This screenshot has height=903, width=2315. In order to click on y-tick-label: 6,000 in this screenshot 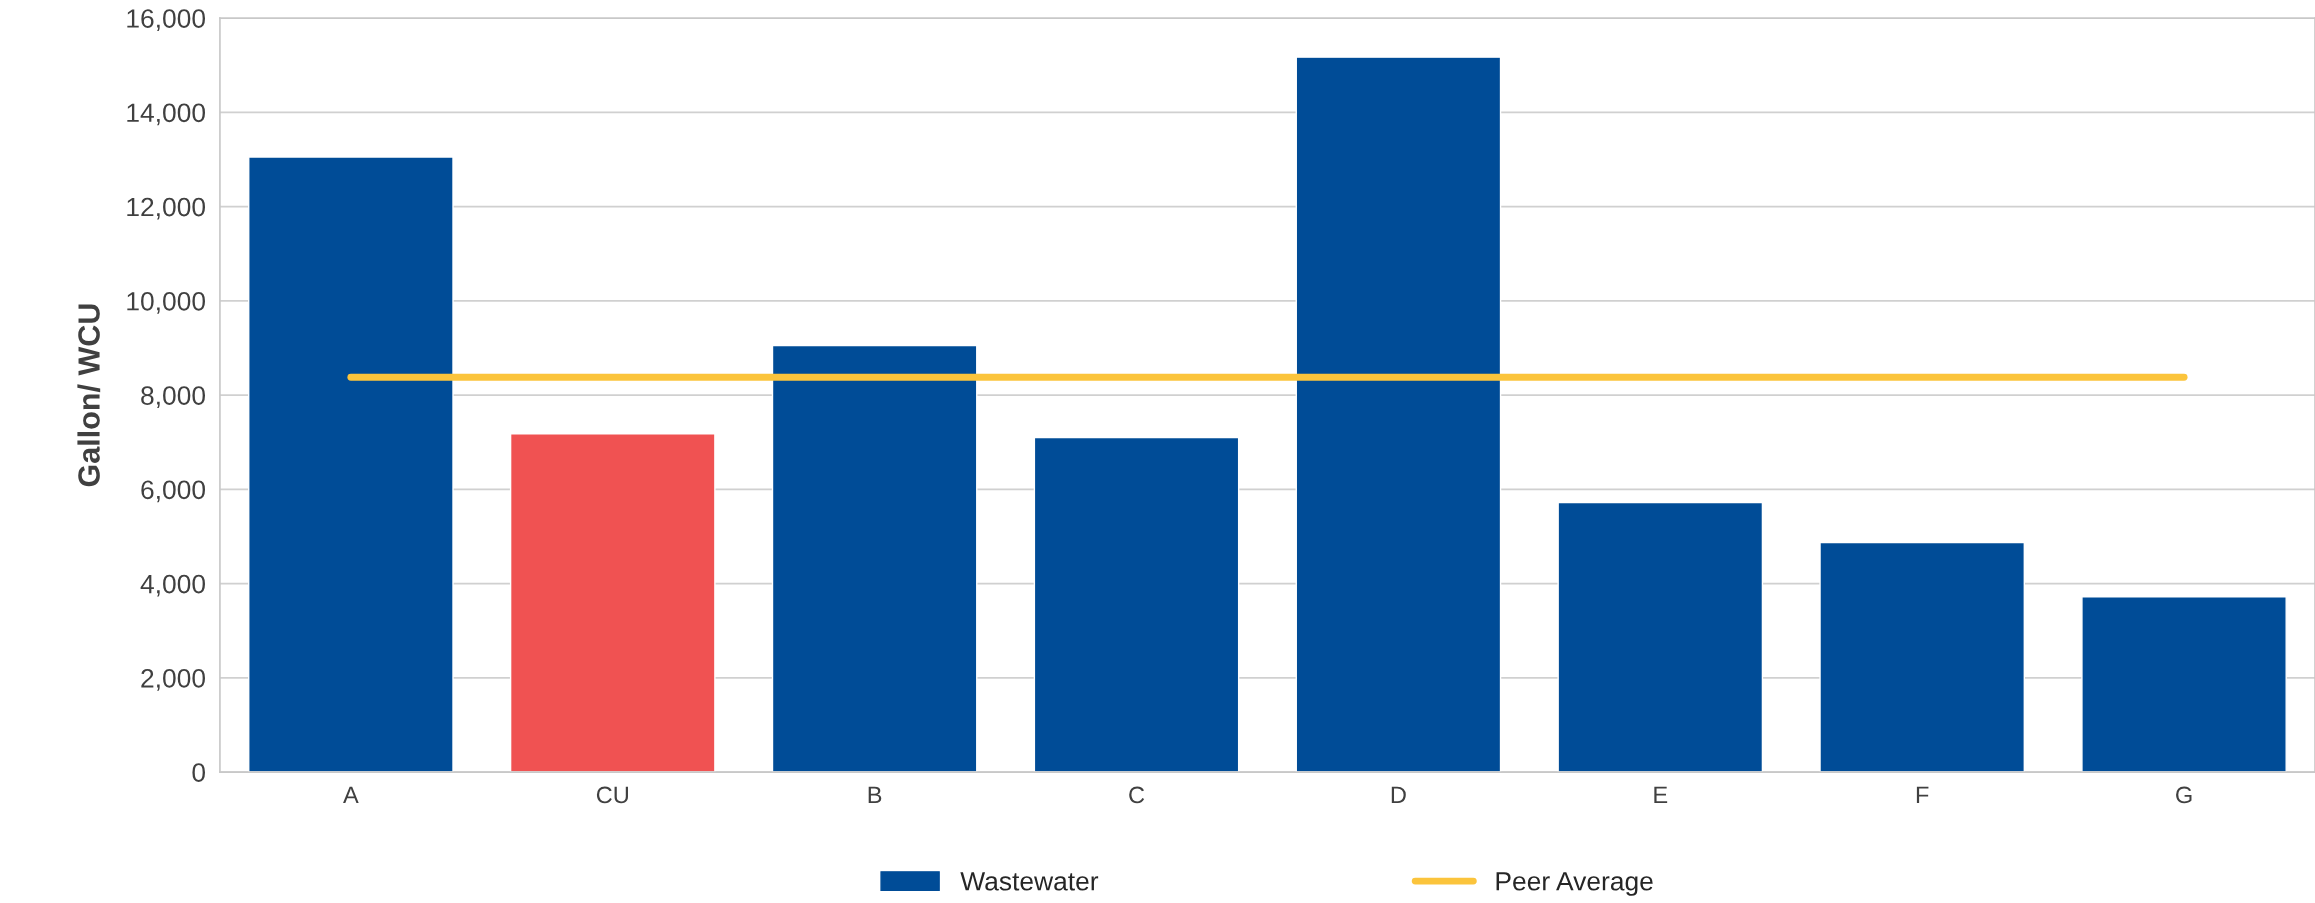, I will do `click(173, 491)`.